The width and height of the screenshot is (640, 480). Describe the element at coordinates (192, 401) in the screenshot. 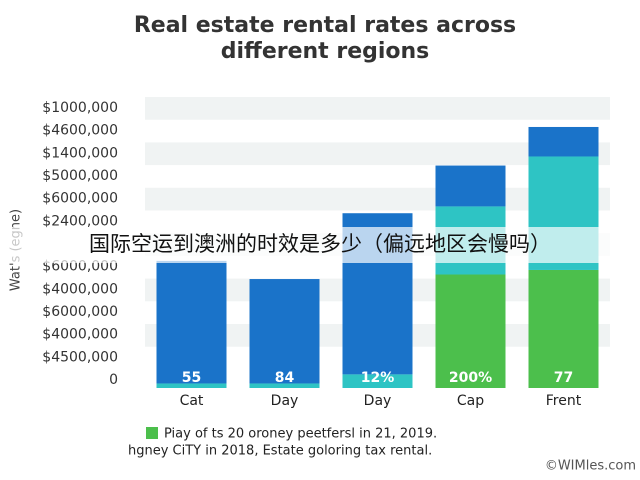

I see `x-tick-label: Cat` at that location.